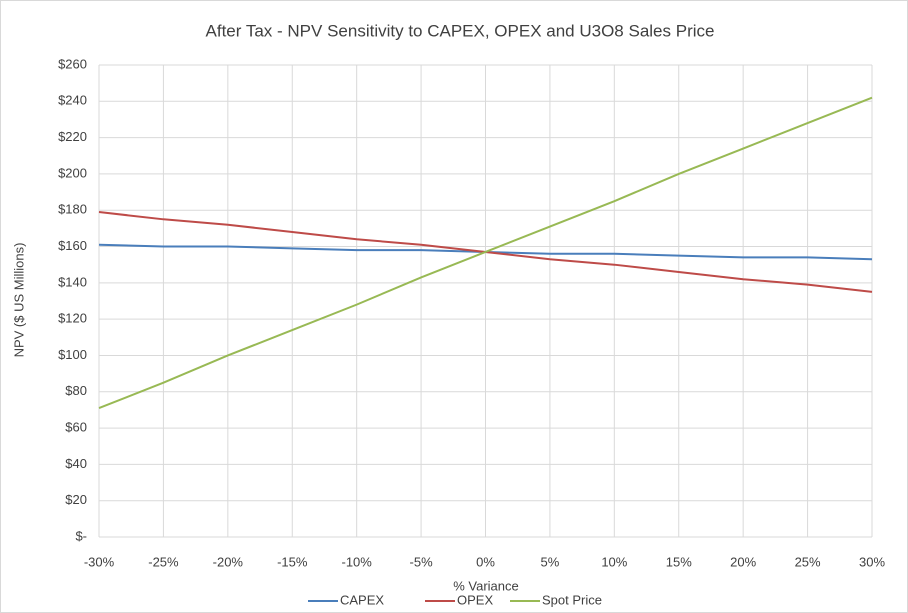 The image size is (908, 613). Describe the element at coordinates (485, 561) in the screenshot. I see `x-tick-label: 0%` at that location.